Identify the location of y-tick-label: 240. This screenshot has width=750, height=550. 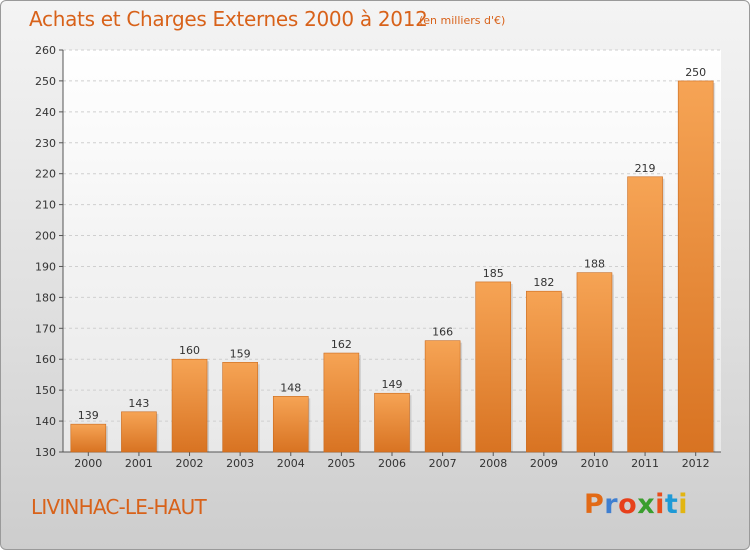
(45, 112).